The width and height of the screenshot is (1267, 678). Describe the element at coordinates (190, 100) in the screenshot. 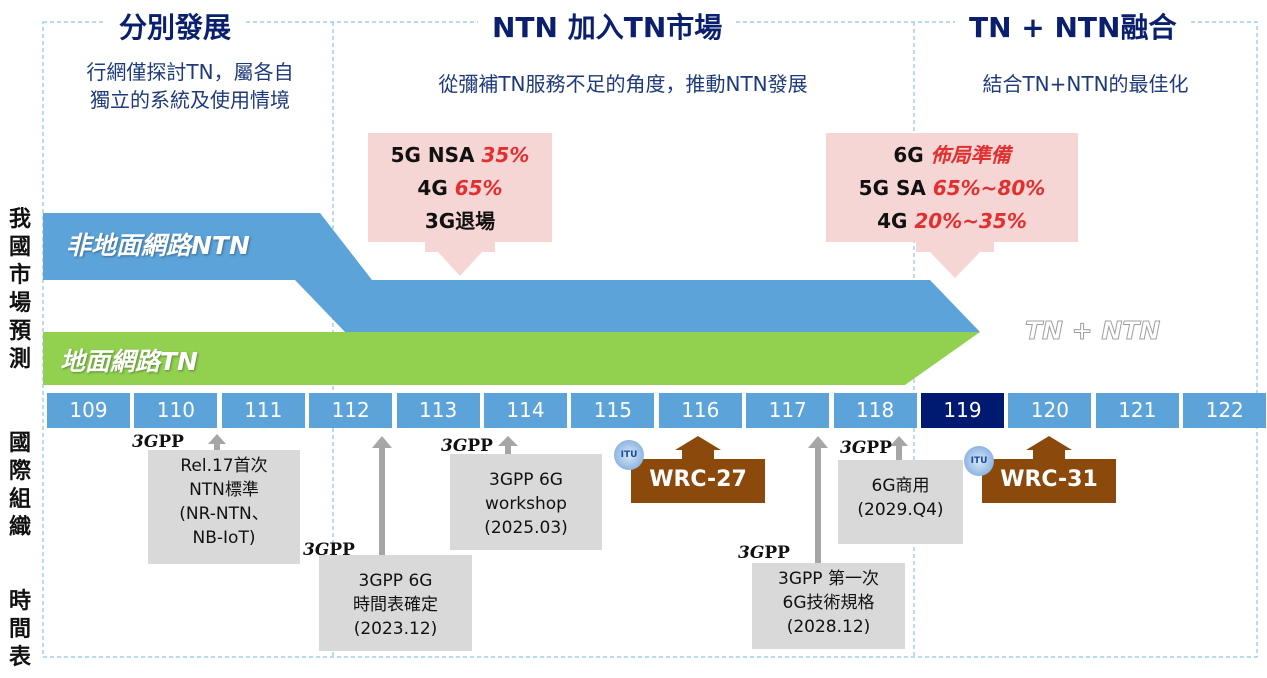

I see `subtitle-line: 獨立的系統及使用情境` at that location.